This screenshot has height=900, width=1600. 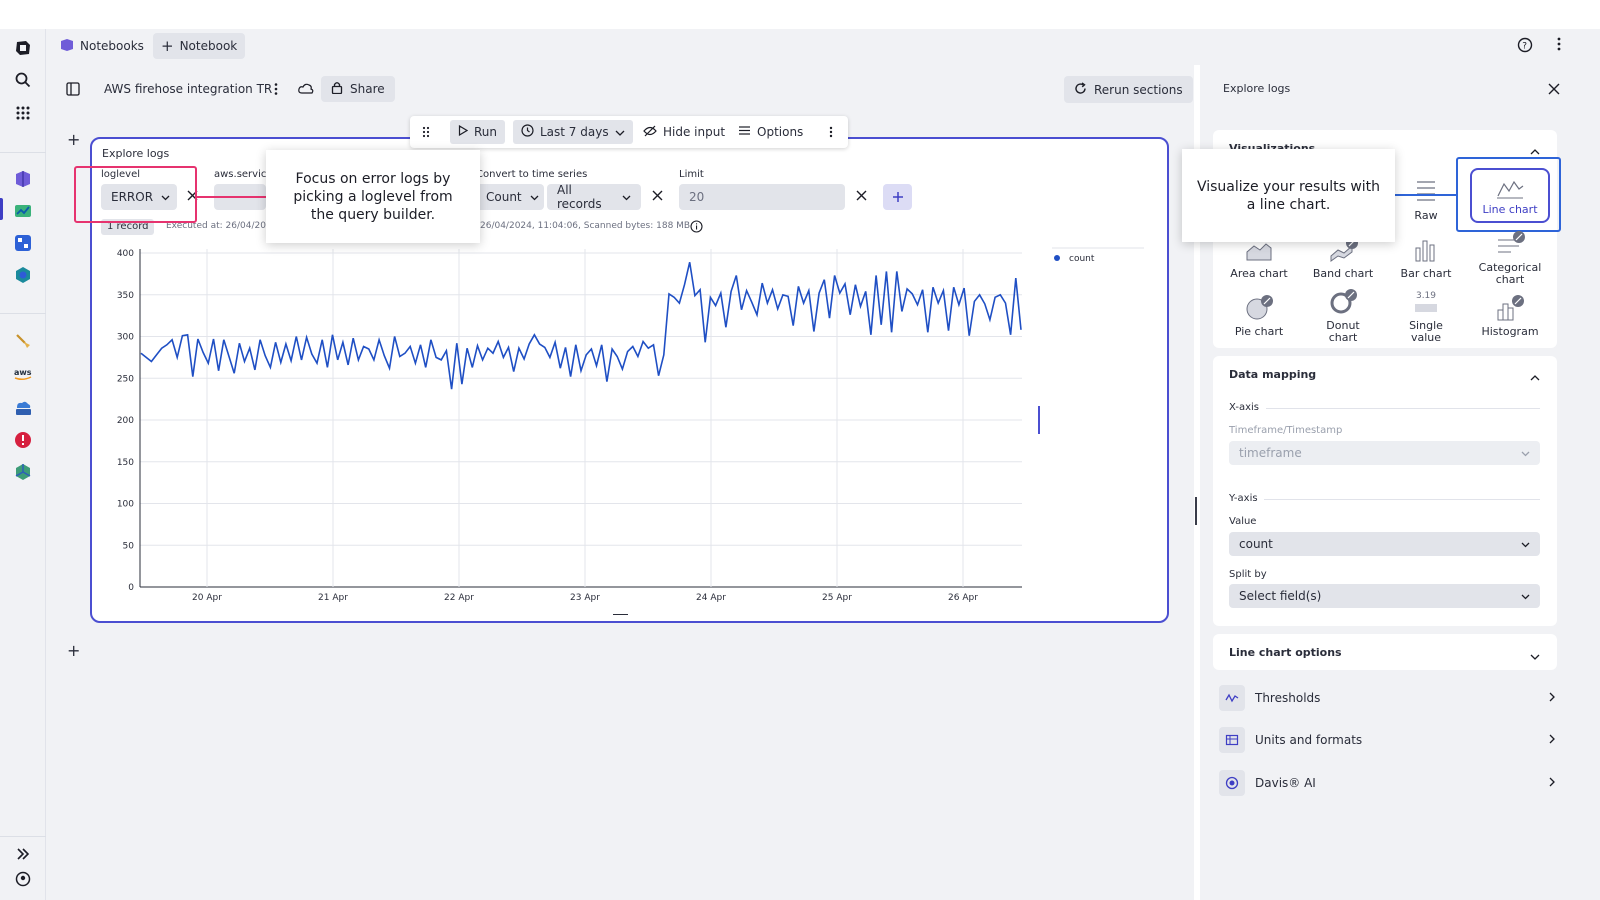 What do you see at coordinates (23, 472) in the screenshot?
I see `kubernetes-app-icon` at bounding box center [23, 472].